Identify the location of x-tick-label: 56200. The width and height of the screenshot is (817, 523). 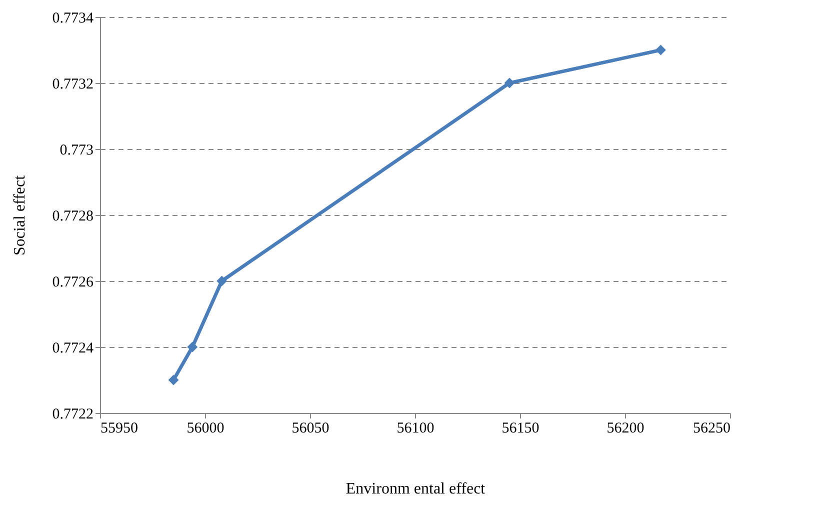
(625, 428).